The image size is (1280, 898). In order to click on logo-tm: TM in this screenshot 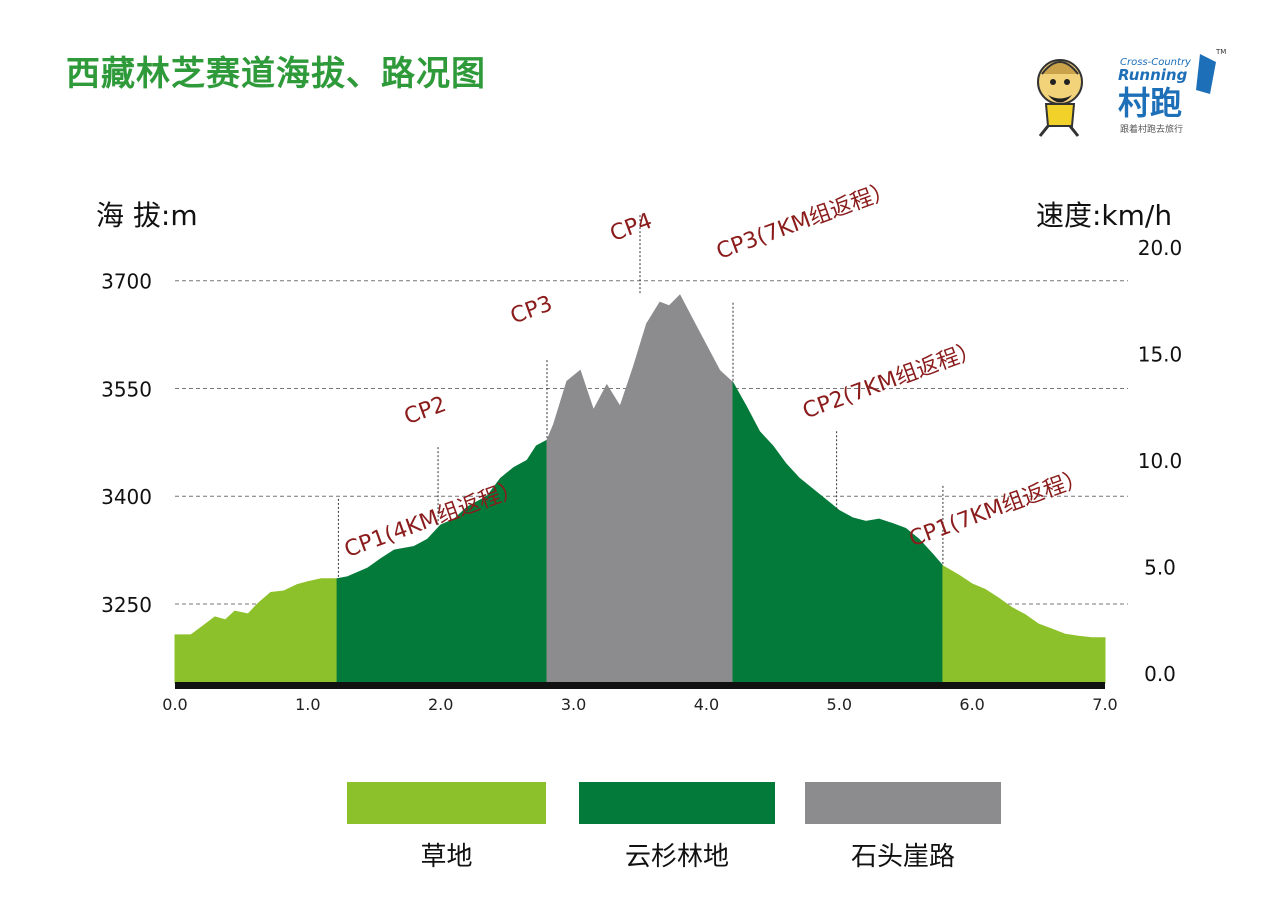, I will do `click(1220, 52)`.